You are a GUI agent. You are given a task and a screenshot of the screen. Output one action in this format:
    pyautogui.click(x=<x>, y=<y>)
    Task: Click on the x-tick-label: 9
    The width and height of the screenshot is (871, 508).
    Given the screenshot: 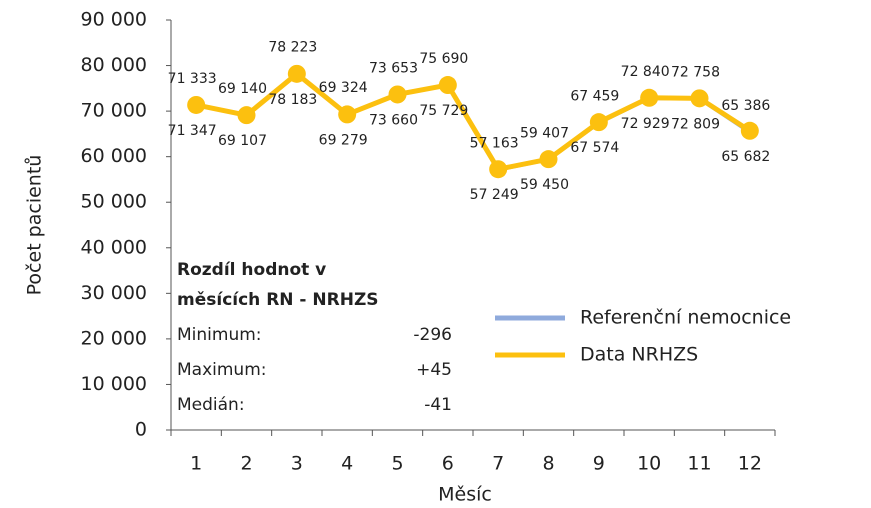 What is the action you would take?
    pyautogui.click(x=599, y=464)
    